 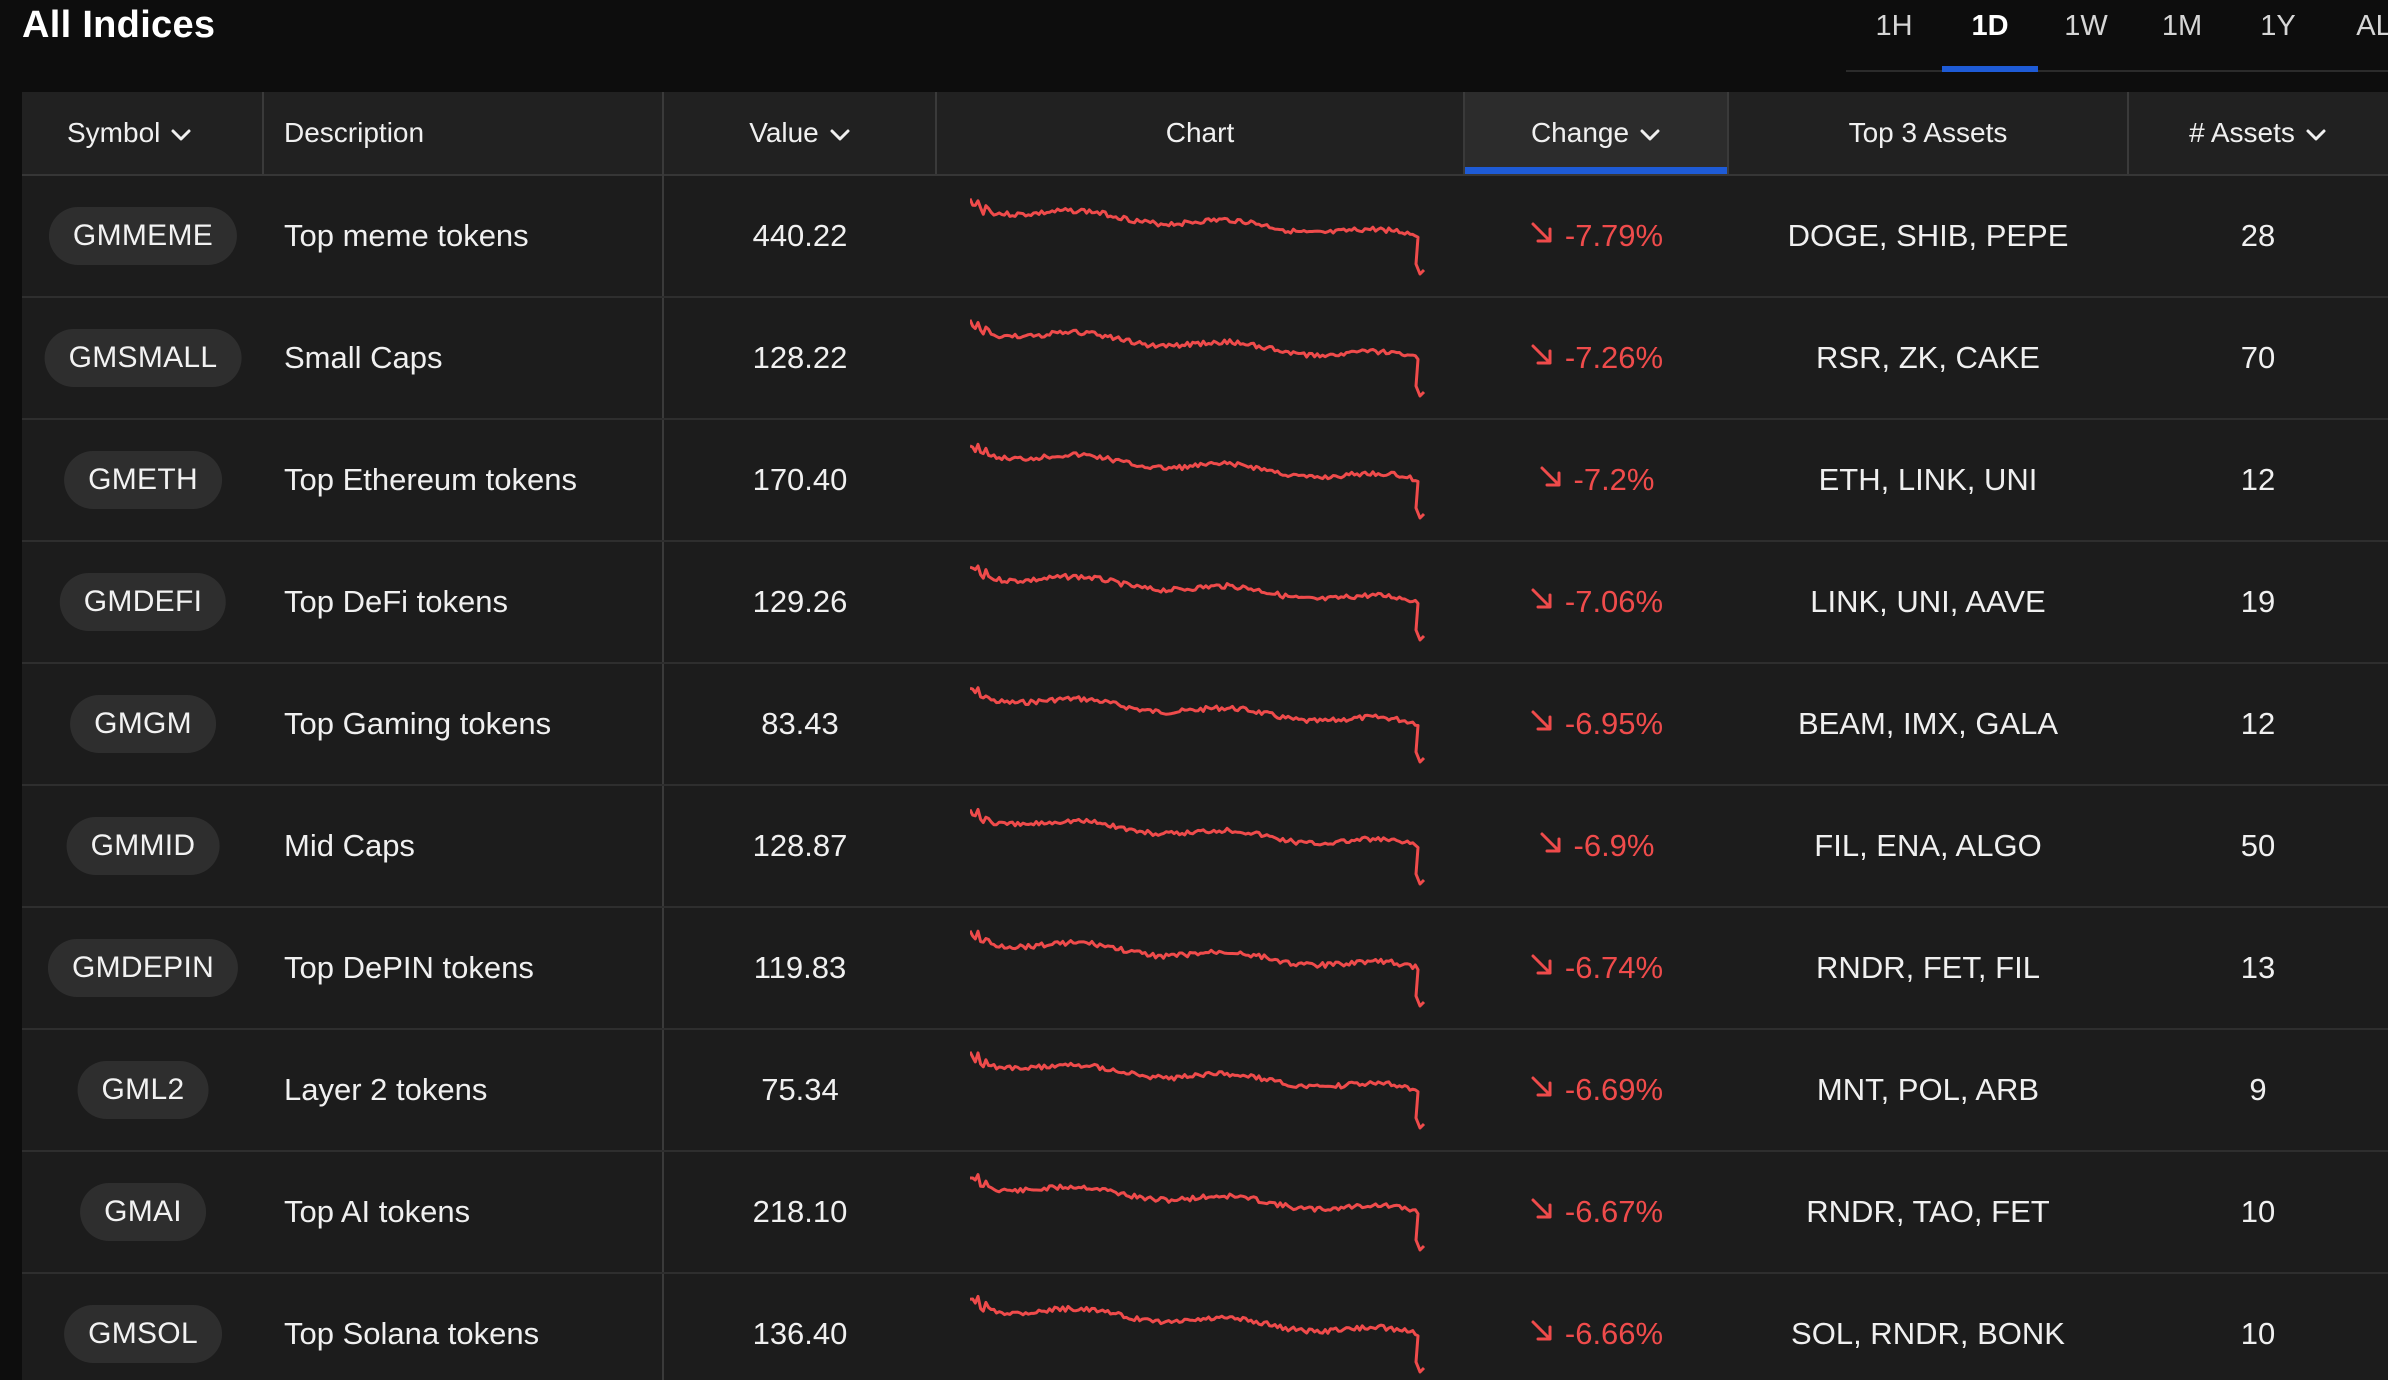 What do you see at coordinates (143, 602) in the screenshot?
I see `symbol-badge: GMDEFI` at bounding box center [143, 602].